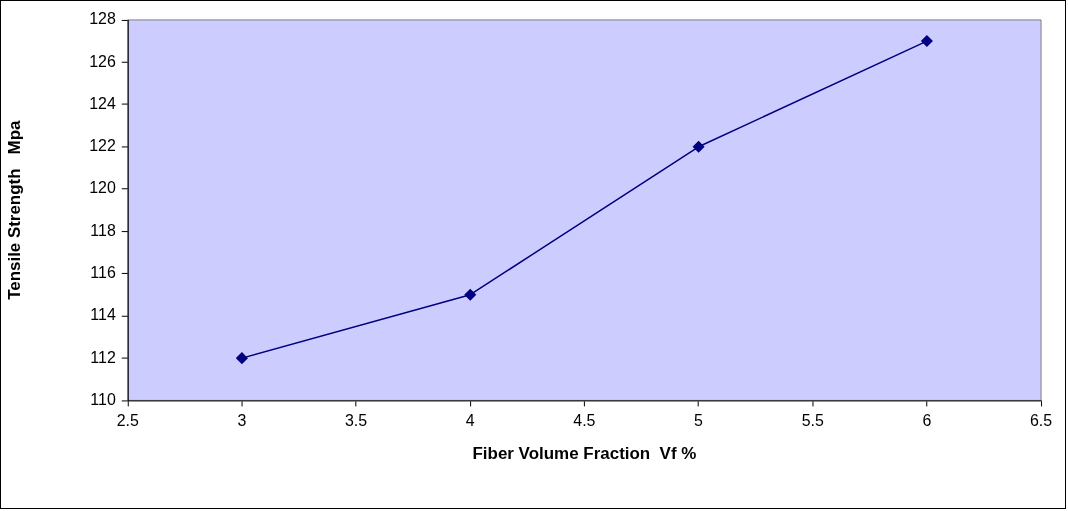 This screenshot has height=511, width=1068. What do you see at coordinates (356, 421) in the screenshot?
I see `x-tick-label: 3.5` at bounding box center [356, 421].